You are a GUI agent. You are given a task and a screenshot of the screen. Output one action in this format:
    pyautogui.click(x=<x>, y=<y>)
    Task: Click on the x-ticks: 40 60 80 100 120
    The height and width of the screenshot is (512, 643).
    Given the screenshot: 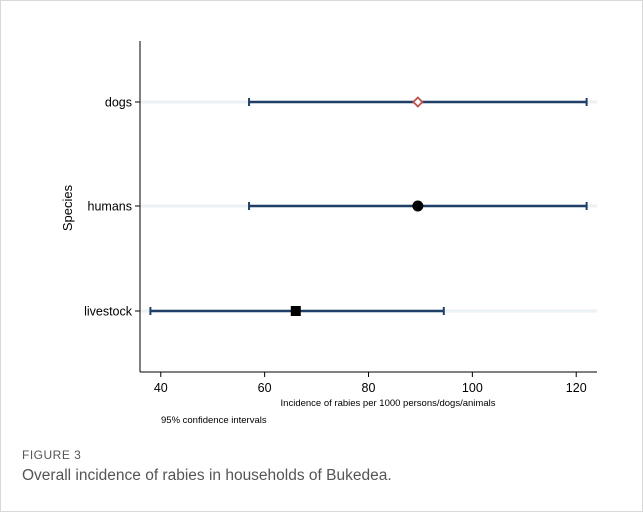 What is the action you would take?
    pyautogui.click(x=370, y=383)
    